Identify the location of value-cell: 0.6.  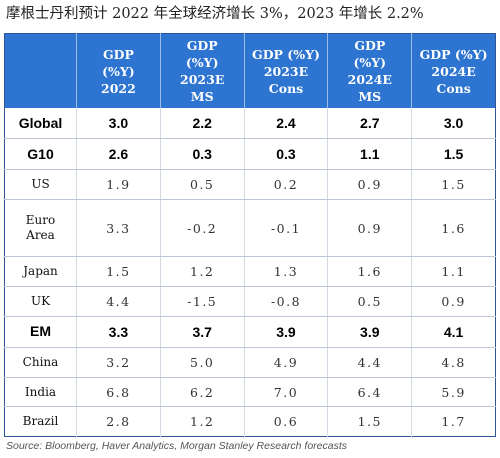
(286, 421).